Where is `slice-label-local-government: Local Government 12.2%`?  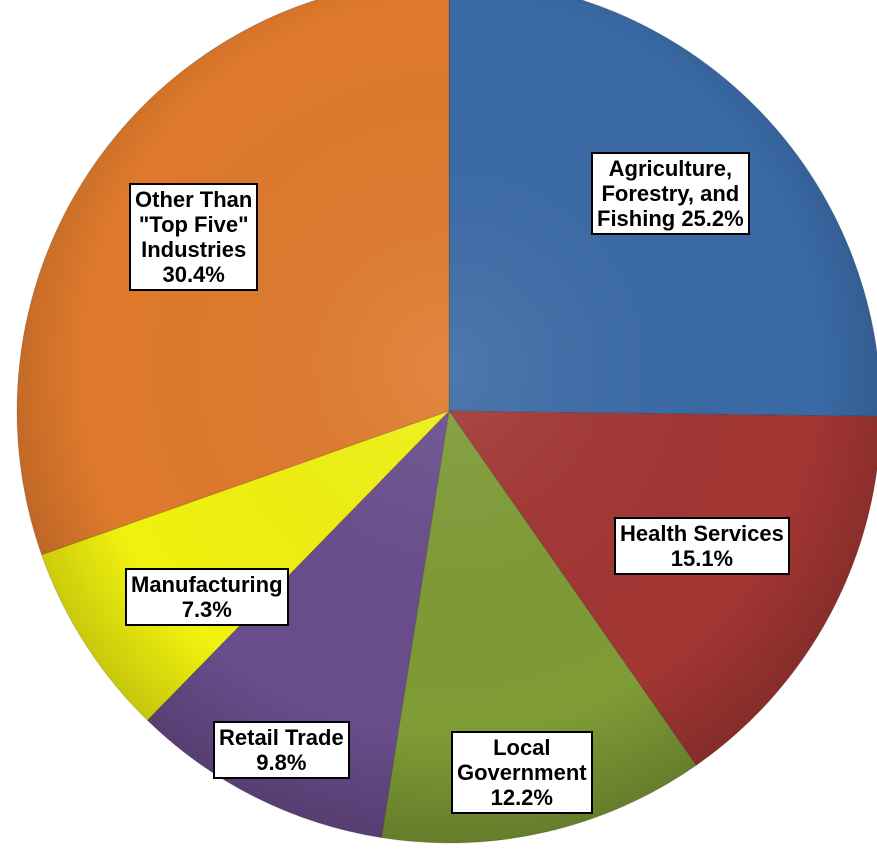 slice-label-local-government: Local Government 12.2% is located at coordinates (522, 772).